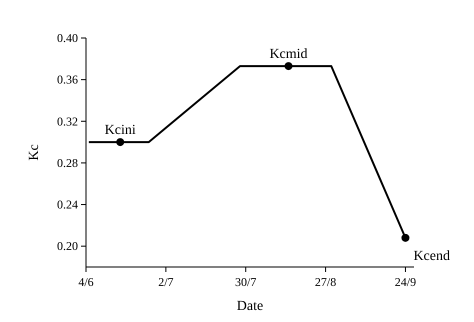 The image size is (474, 322). What do you see at coordinates (34, 152) in the screenshot?
I see `y-axis-title: Kc` at bounding box center [34, 152].